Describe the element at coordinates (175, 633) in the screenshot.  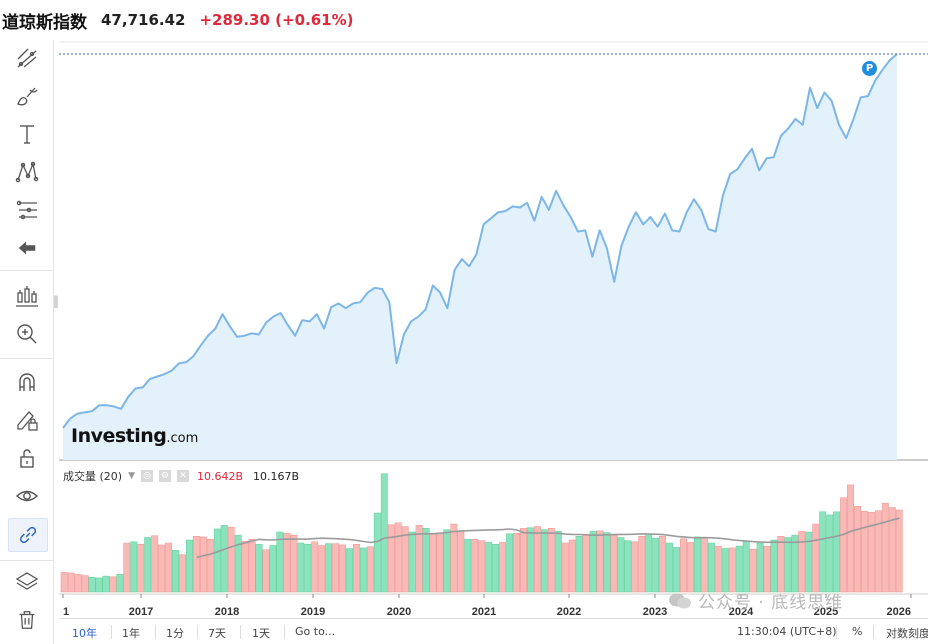
I see `range-1m: 1分` at that location.